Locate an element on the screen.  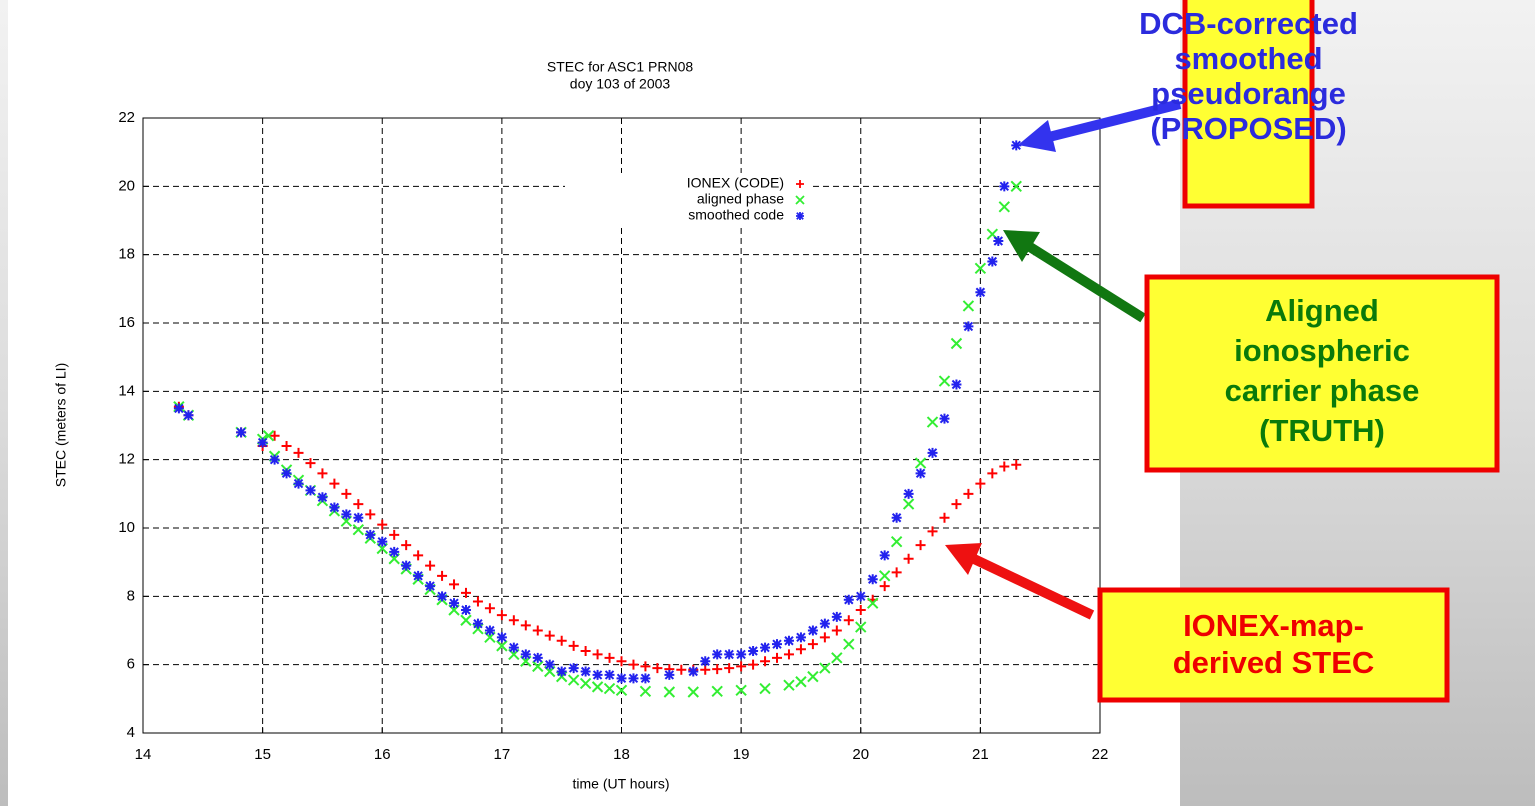
callout-text: carrier phase is located at coordinates (1322, 390).